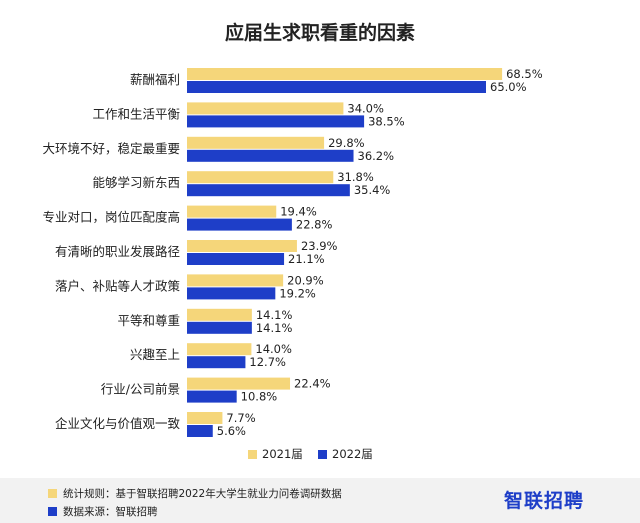 The height and width of the screenshot is (523, 640). I want to click on data-label: 14.0%, so click(273, 349).